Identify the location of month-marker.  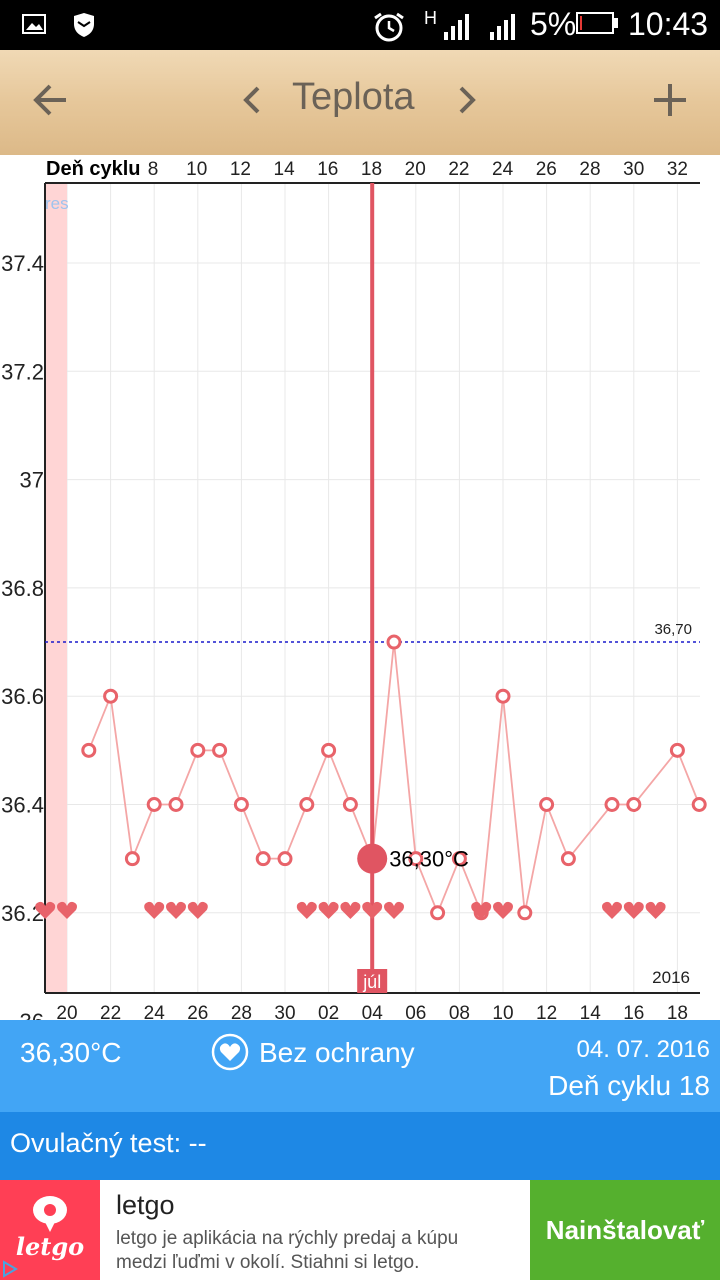
(372, 981).